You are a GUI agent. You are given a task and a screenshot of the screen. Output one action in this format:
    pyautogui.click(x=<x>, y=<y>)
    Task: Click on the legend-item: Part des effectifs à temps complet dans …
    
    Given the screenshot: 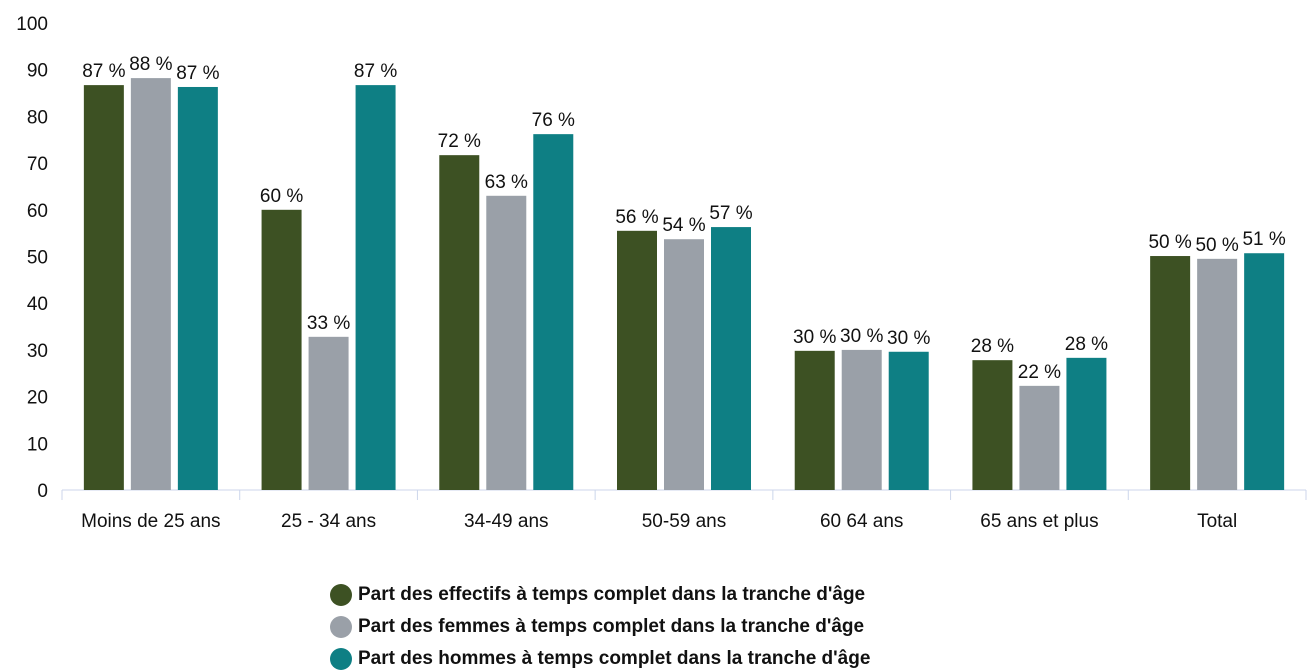 What is the action you would take?
    pyautogui.click(x=597, y=595)
    